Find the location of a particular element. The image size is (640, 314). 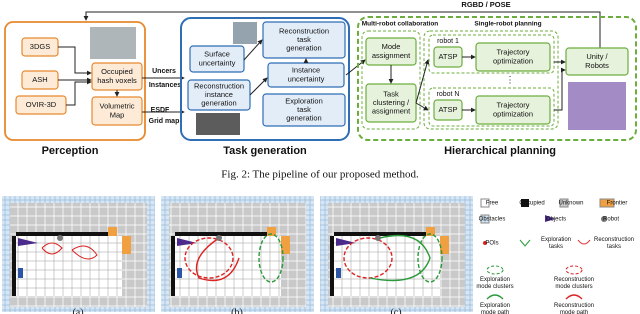

reconstruction-task: Reconstruction is located at coordinates (304, 30).